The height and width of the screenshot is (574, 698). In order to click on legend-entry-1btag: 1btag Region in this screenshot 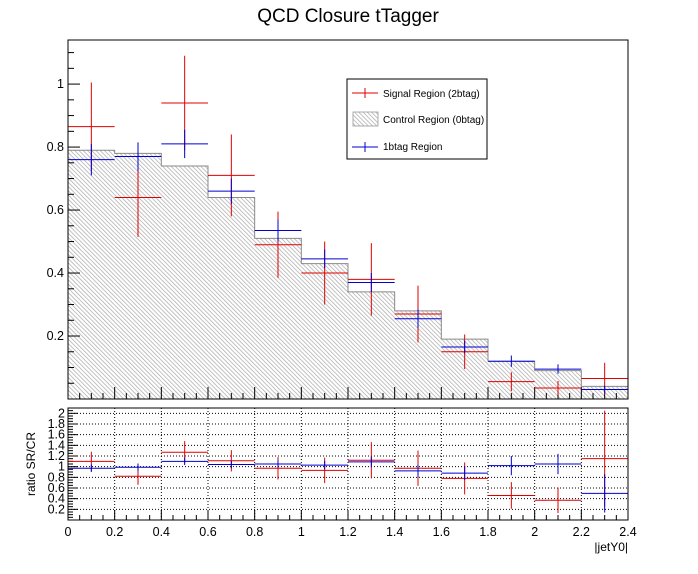, I will do `click(397, 147)`.